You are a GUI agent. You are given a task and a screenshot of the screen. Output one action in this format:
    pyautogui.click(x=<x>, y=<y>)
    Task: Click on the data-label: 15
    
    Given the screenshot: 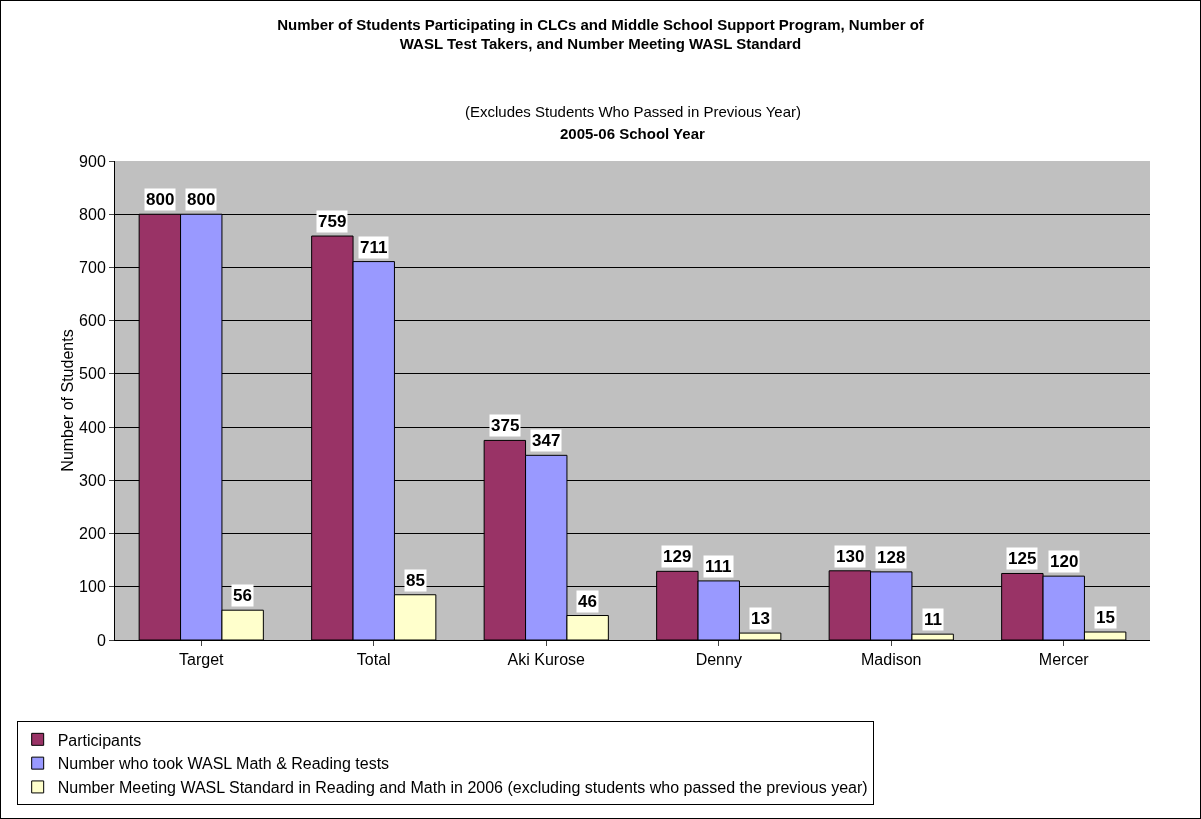 What is the action you would take?
    pyautogui.click(x=1105, y=617)
    